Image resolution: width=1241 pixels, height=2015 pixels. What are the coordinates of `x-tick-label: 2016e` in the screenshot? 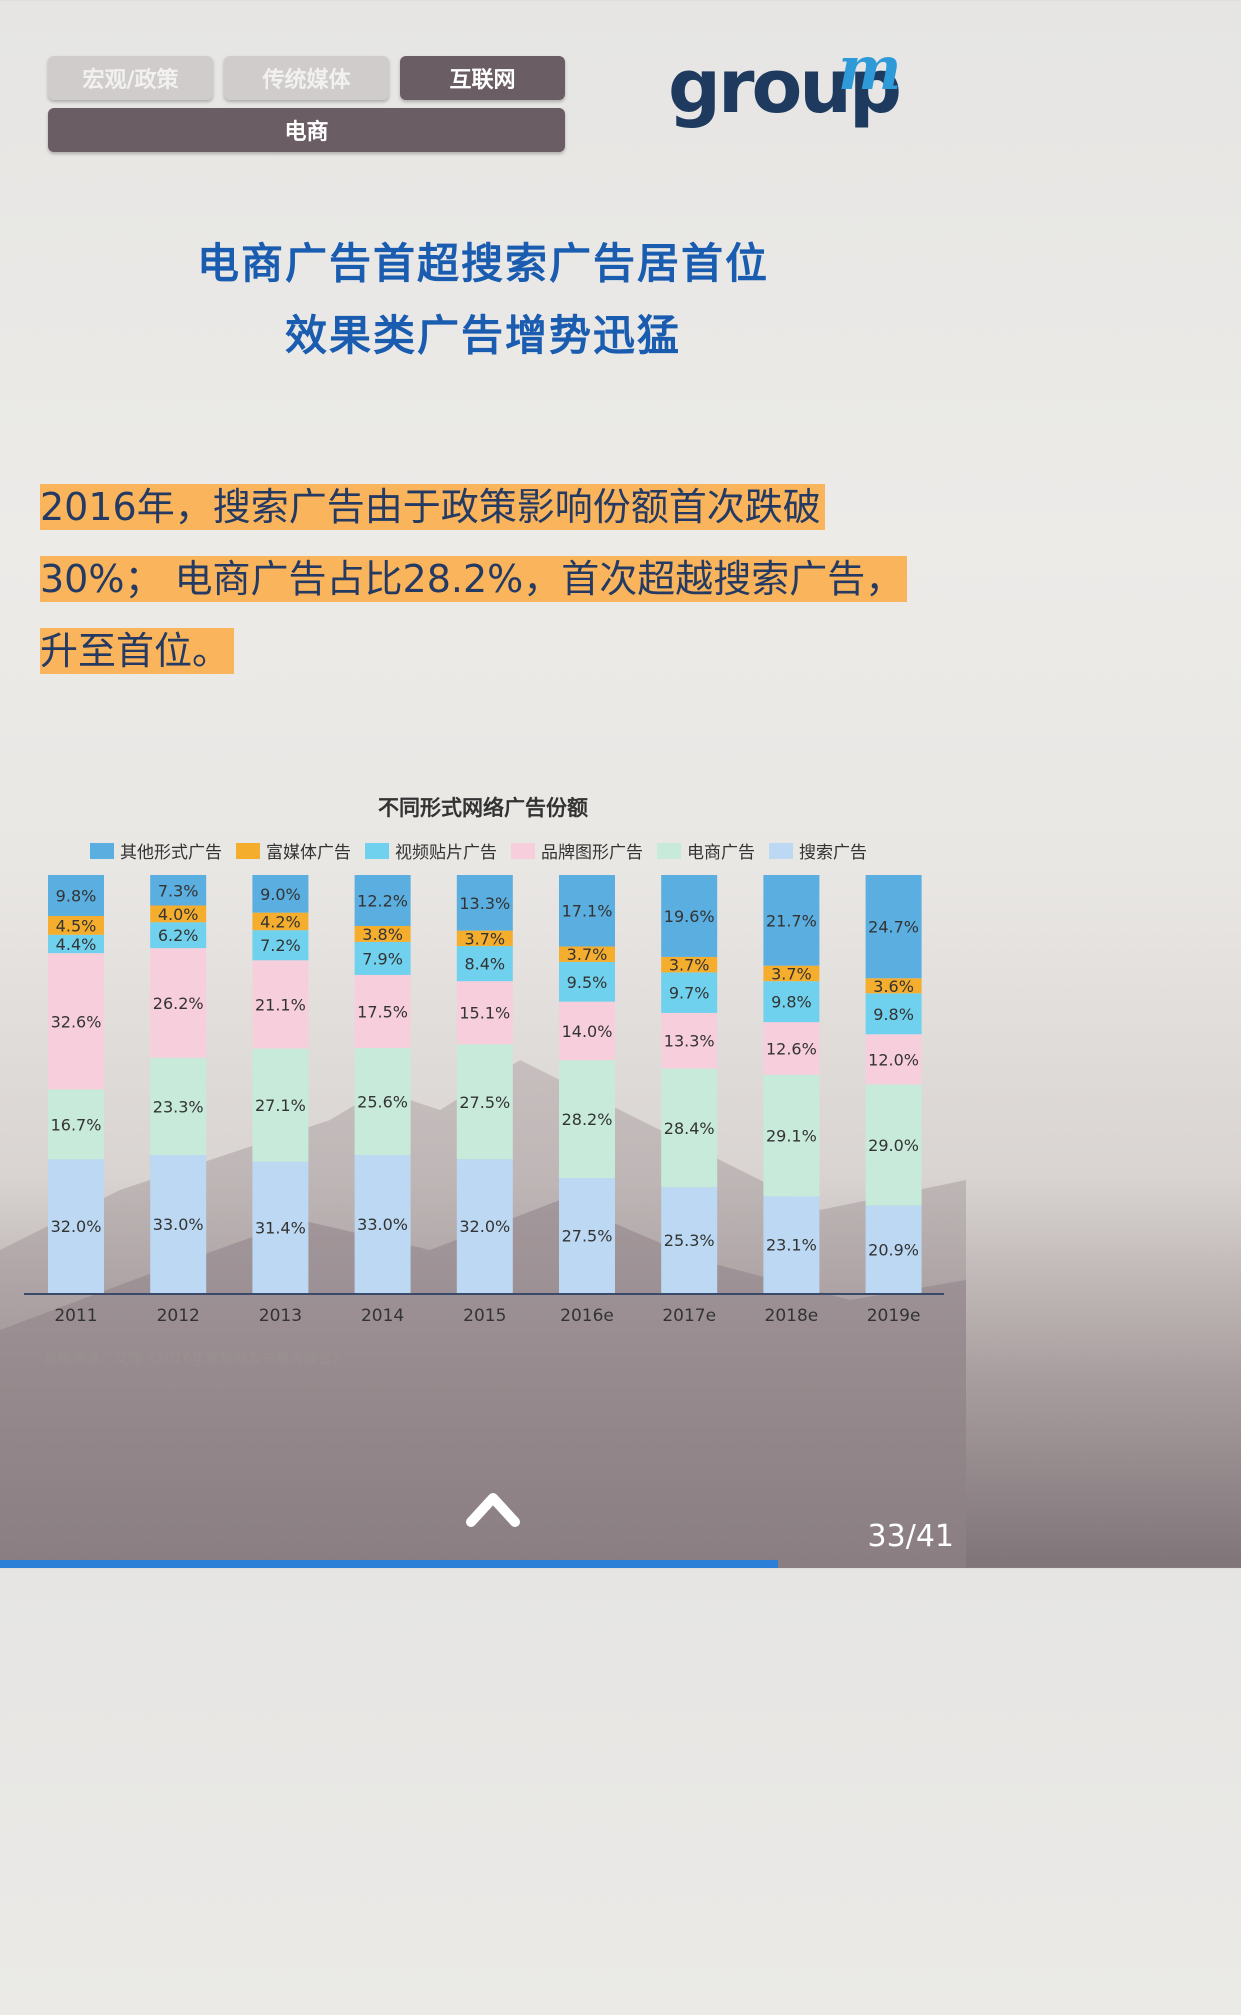 It's located at (587, 1316).